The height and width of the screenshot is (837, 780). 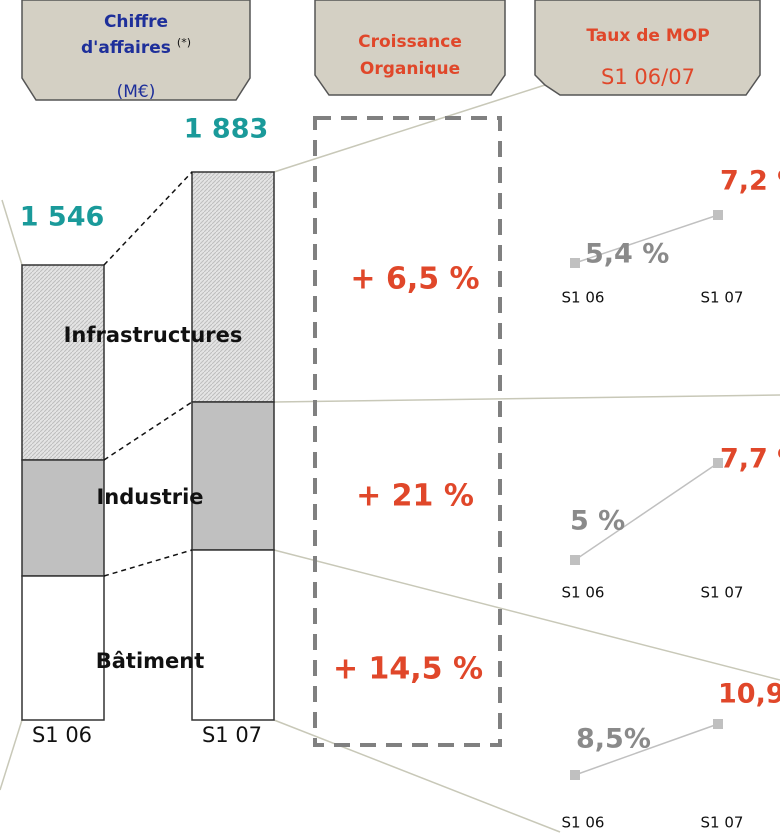 What do you see at coordinates (62, 217) in the screenshot?
I see `total: 1 546` at bounding box center [62, 217].